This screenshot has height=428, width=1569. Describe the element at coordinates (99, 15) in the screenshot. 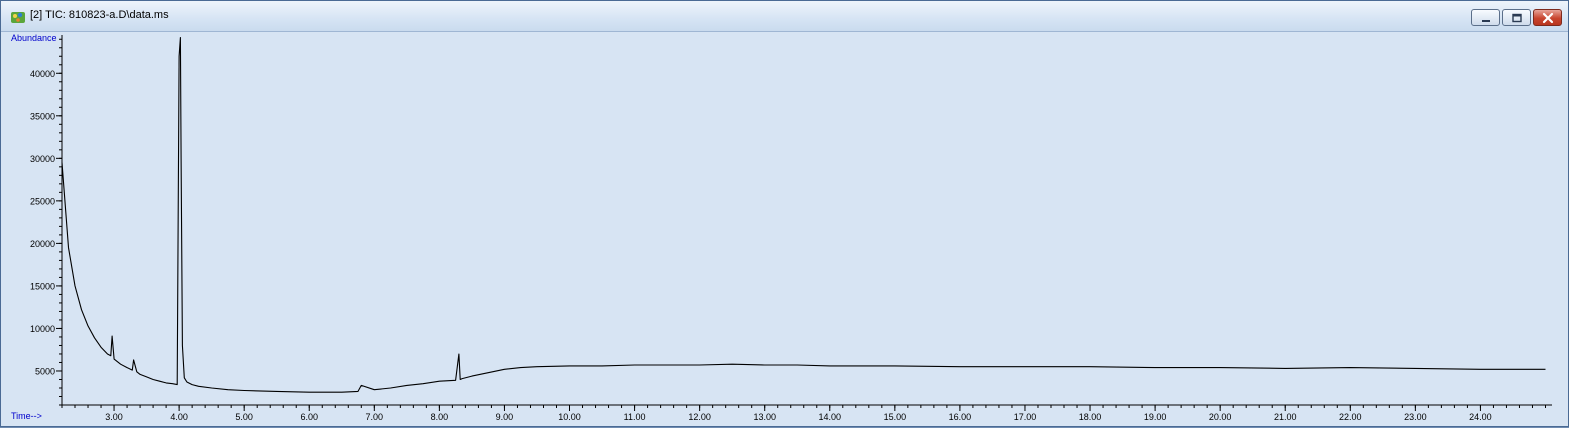

I see `window-title: [2] TIC: 810823-a.D\data.ms` at that location.